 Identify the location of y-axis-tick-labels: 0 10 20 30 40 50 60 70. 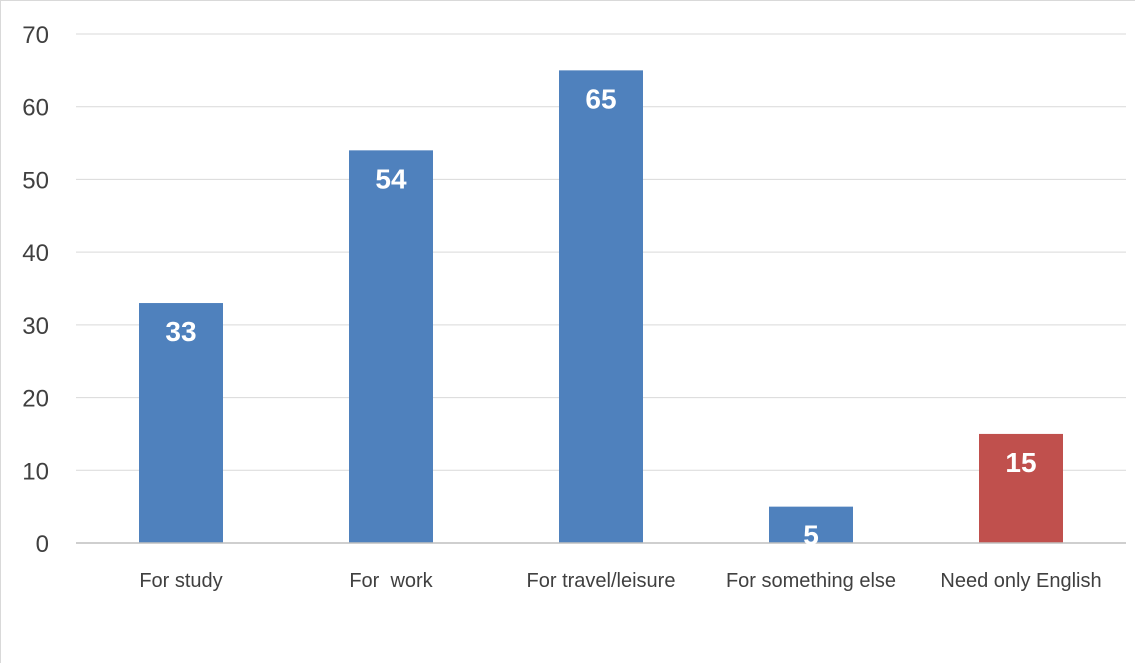
(35, 290).